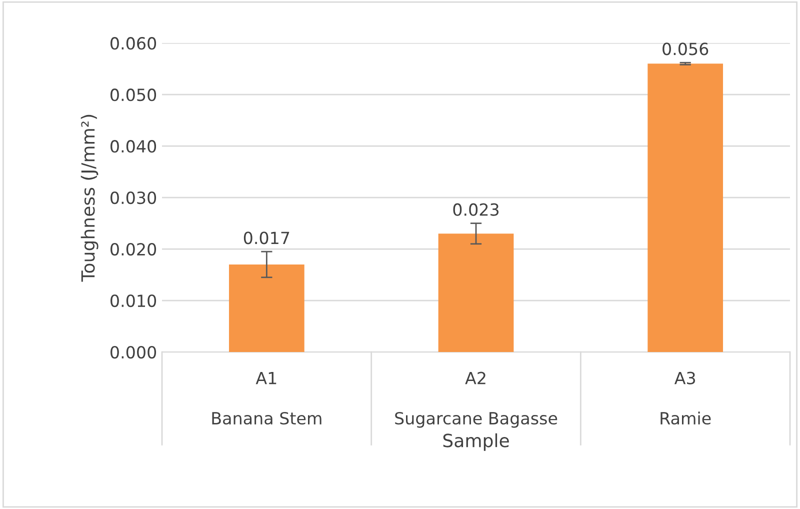 This screenshot has width=800, height=509. What do you see at coordinates (476, 442) in the screenshot?
I see `x-axis-title: Sample` at bounding box center [476, 442].